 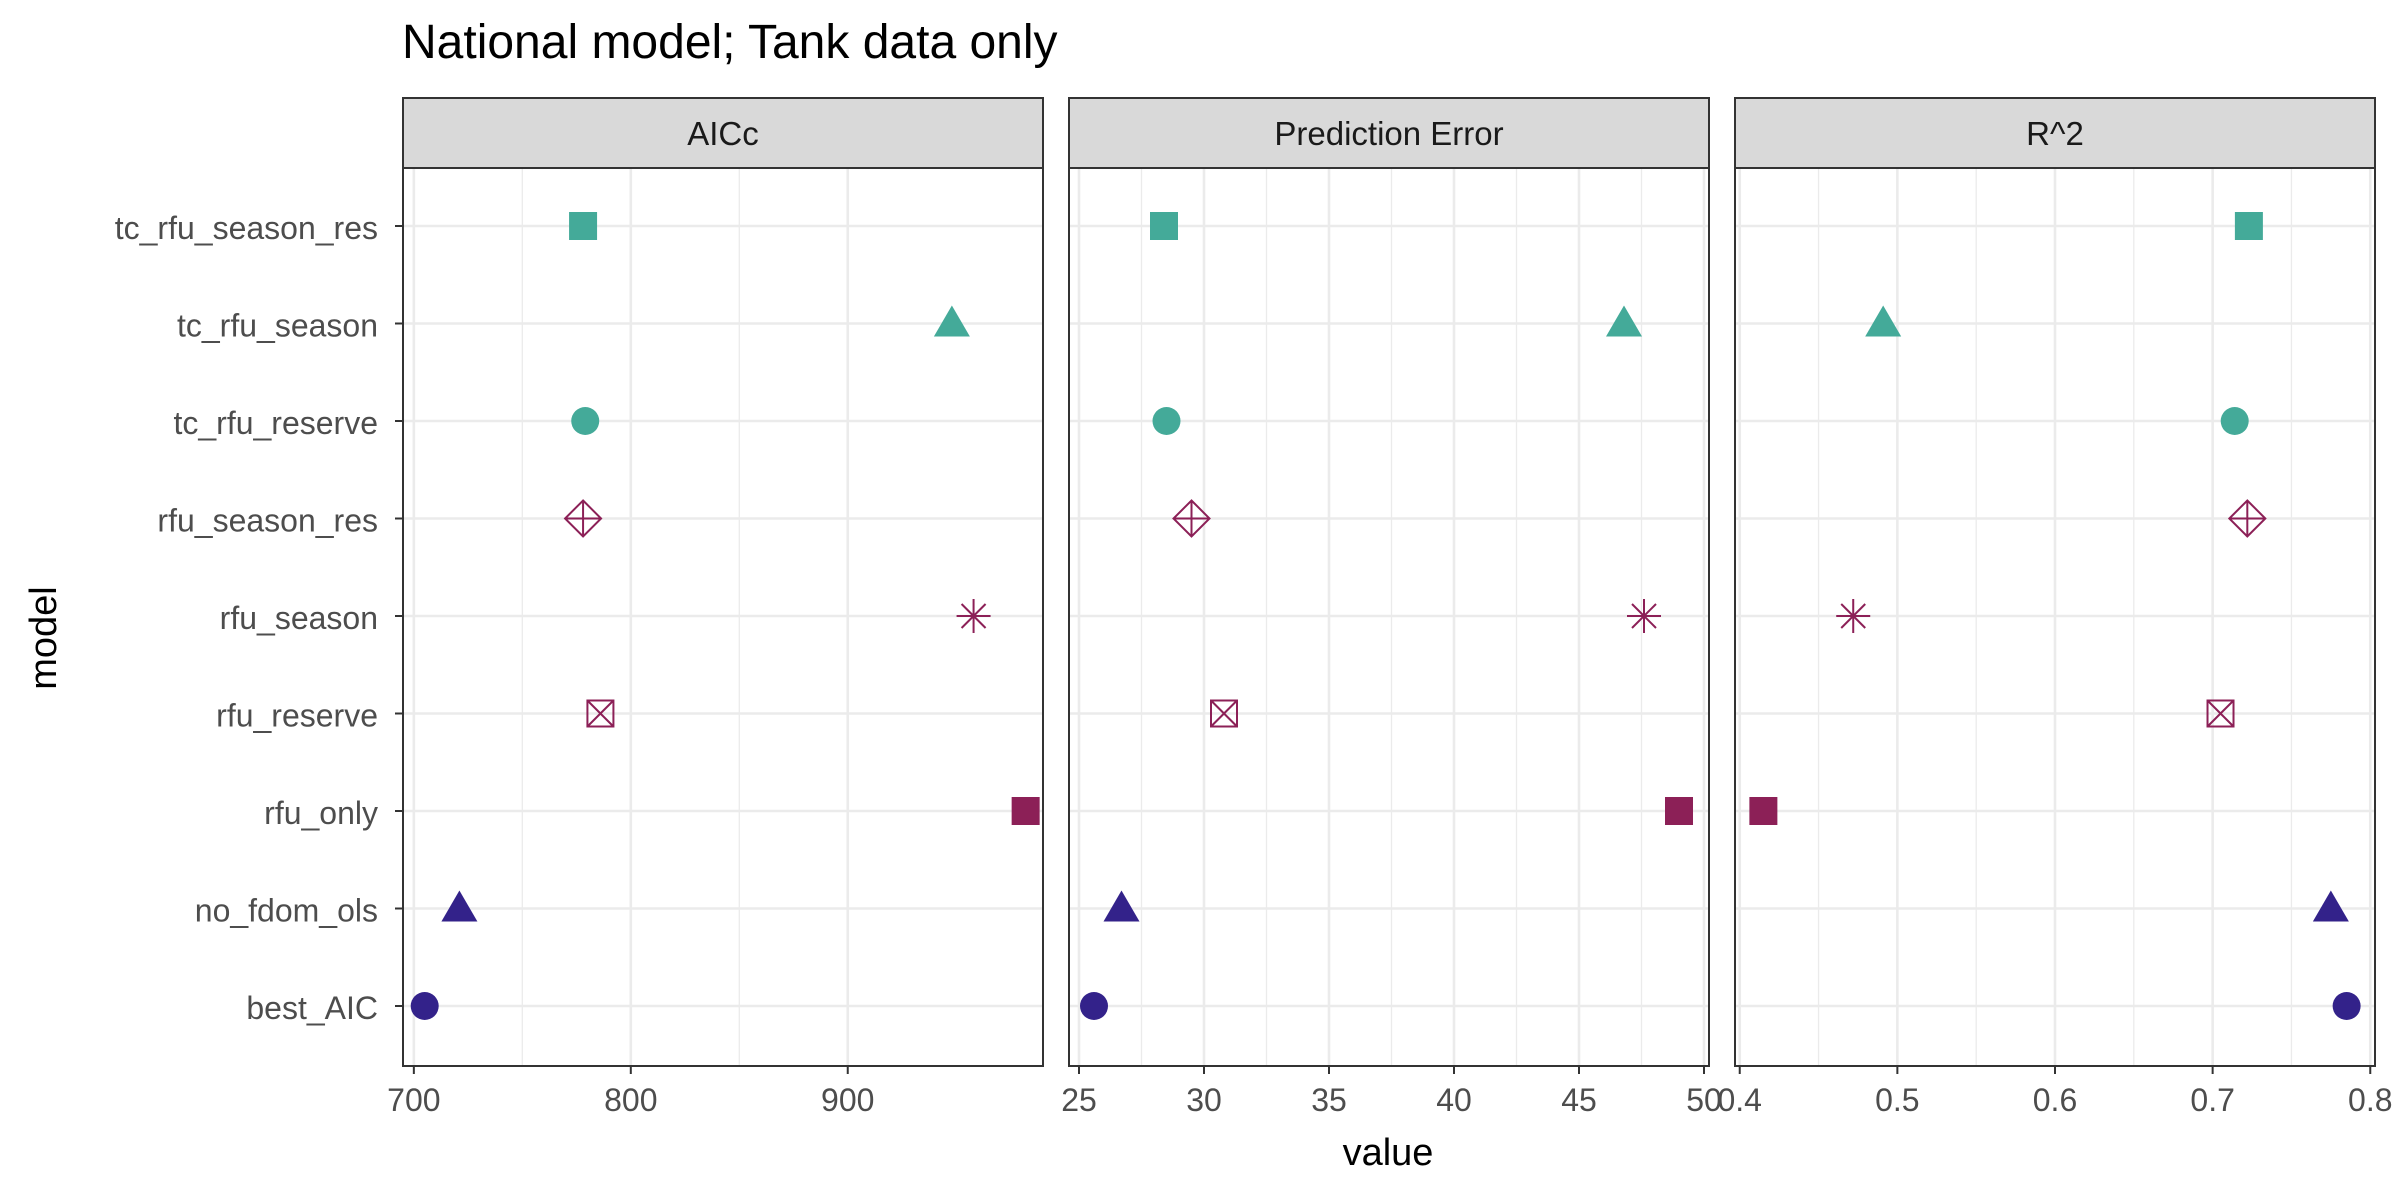 What do you see at coordinates (1897, 1100) in the screenshot?
I see `x-tick-label: 0.5` at bounding box center [1897, 1100].